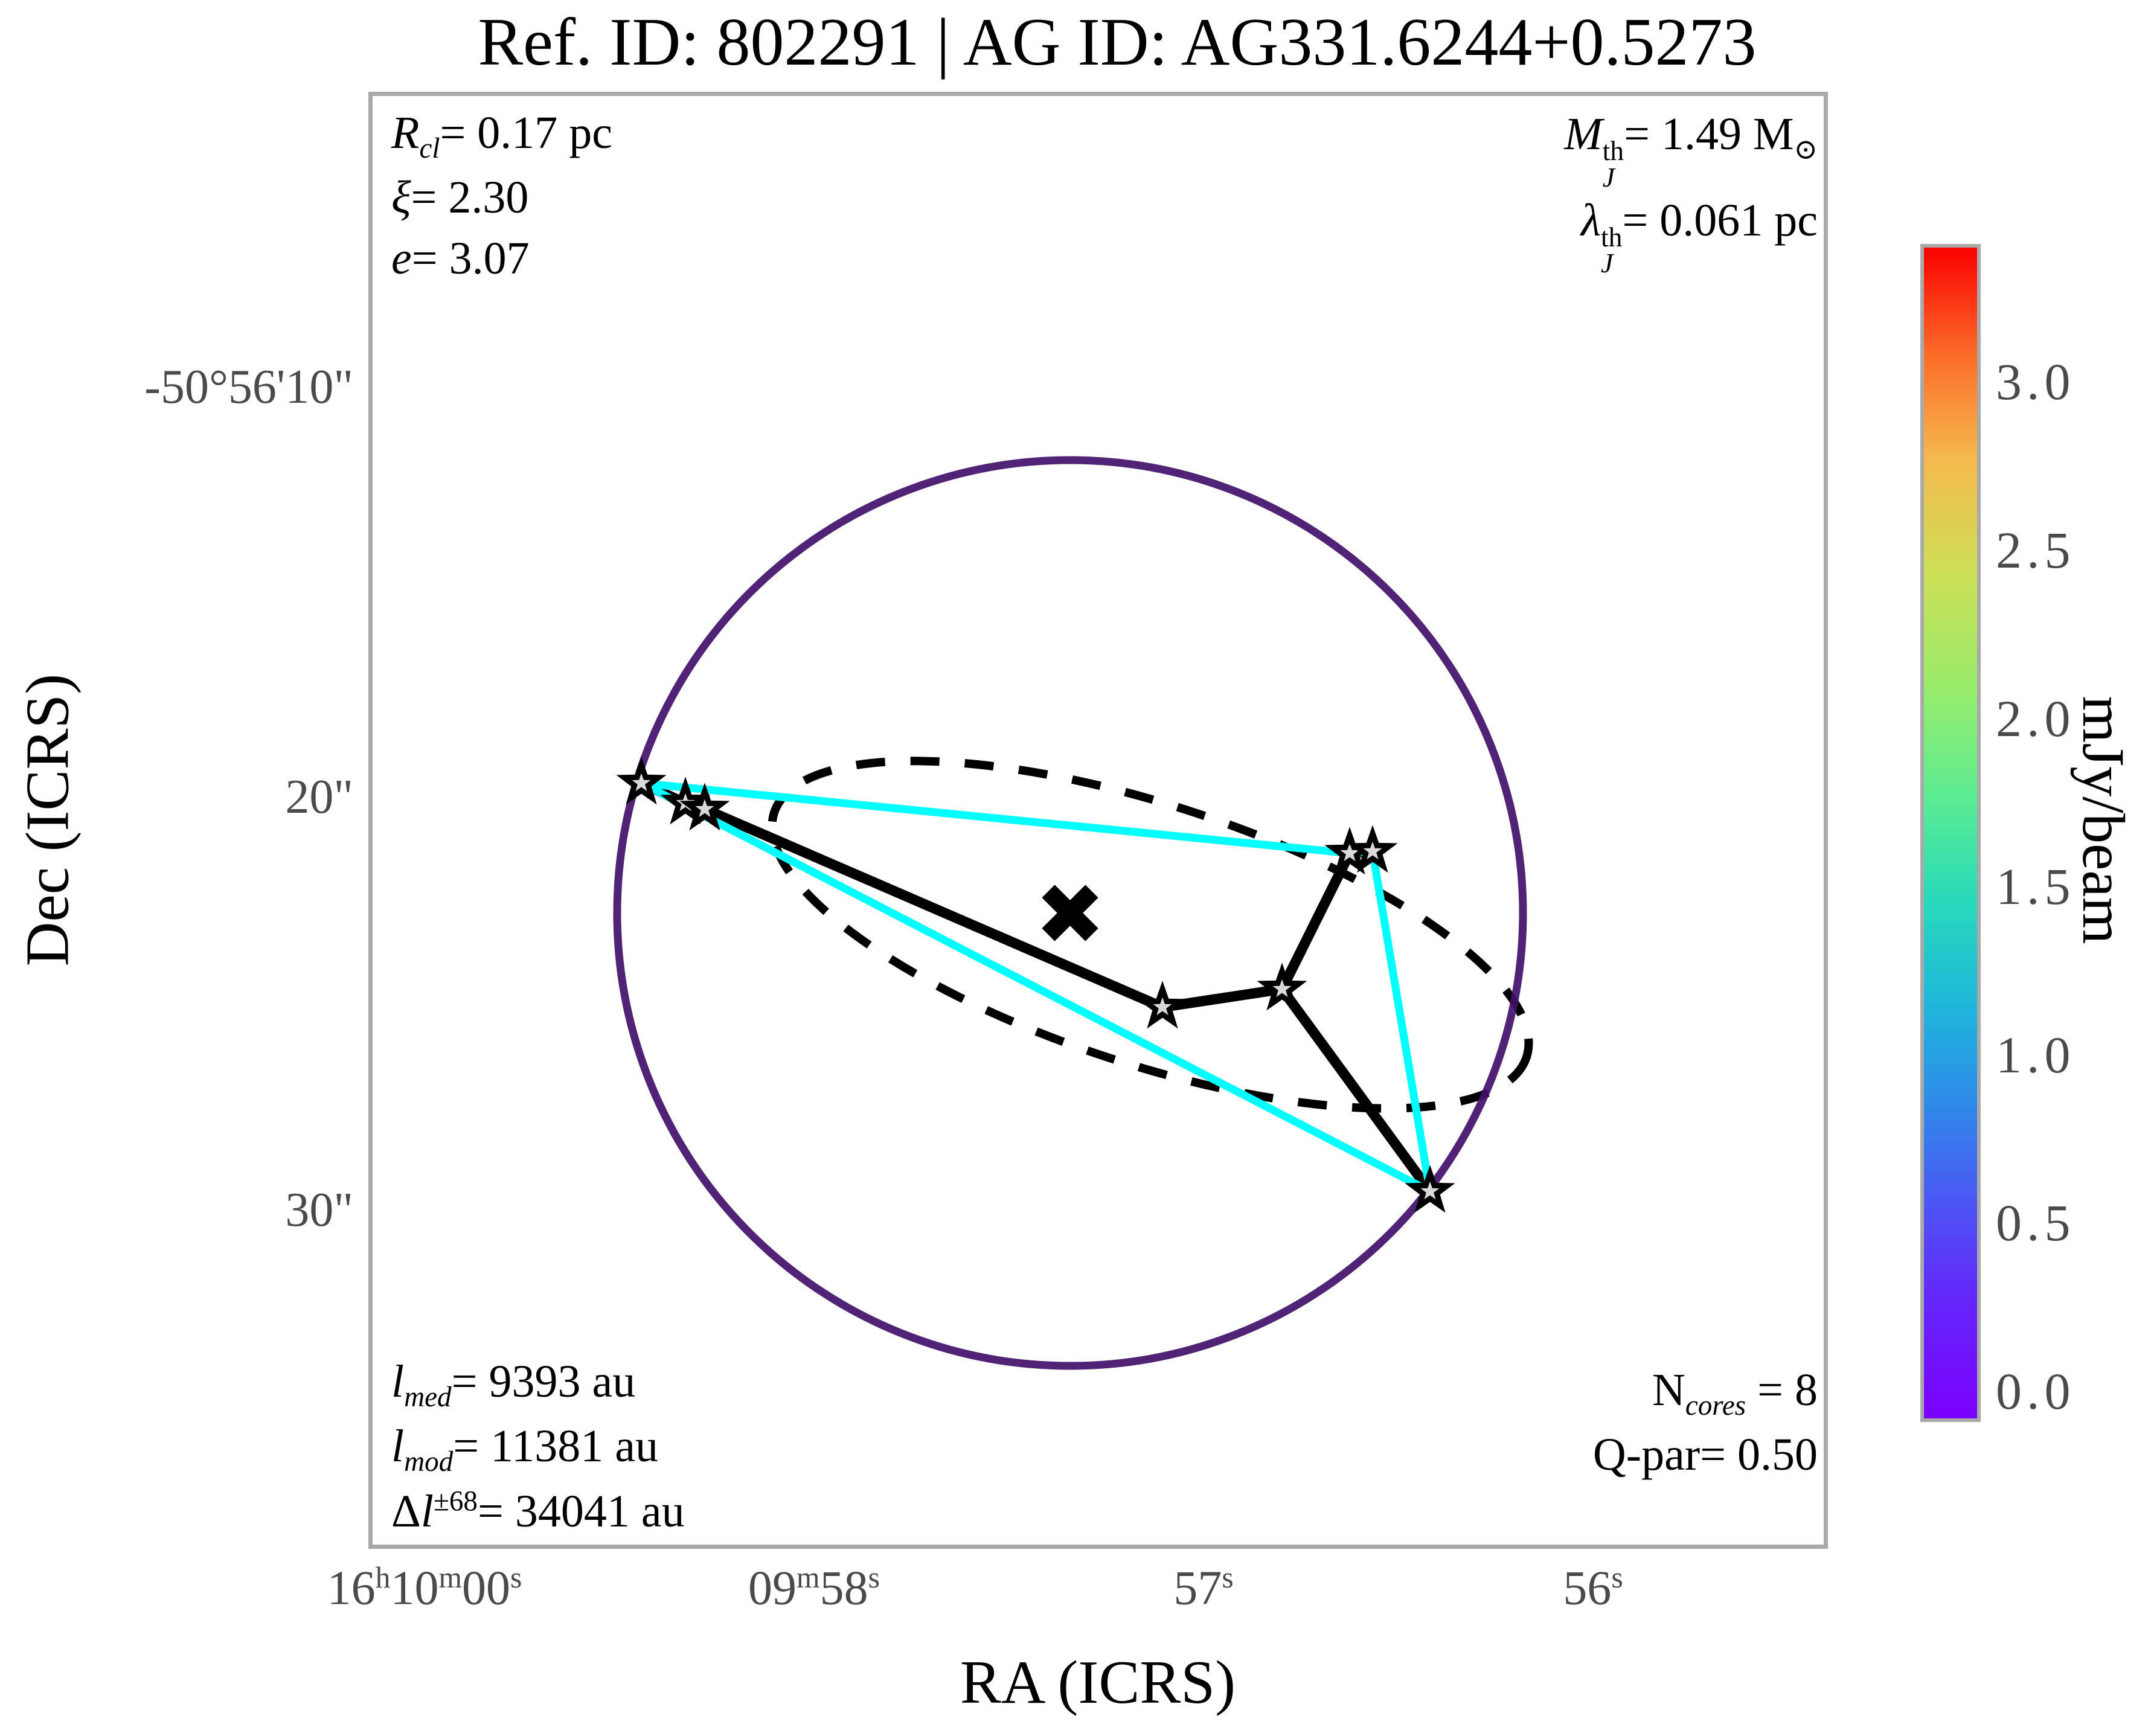  I want to click on x-tick-label: 56s, so click(1593, 1588).